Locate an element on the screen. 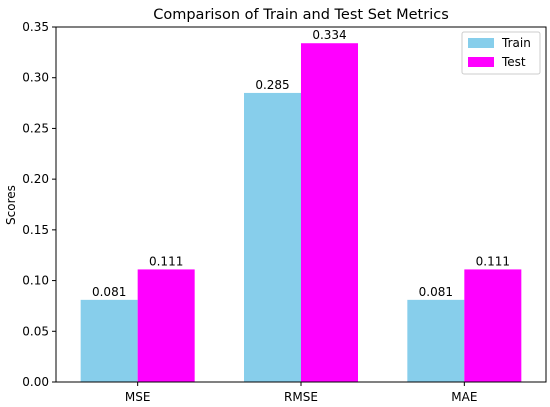  legend-swatch-test is located at coordinates (481, 62).